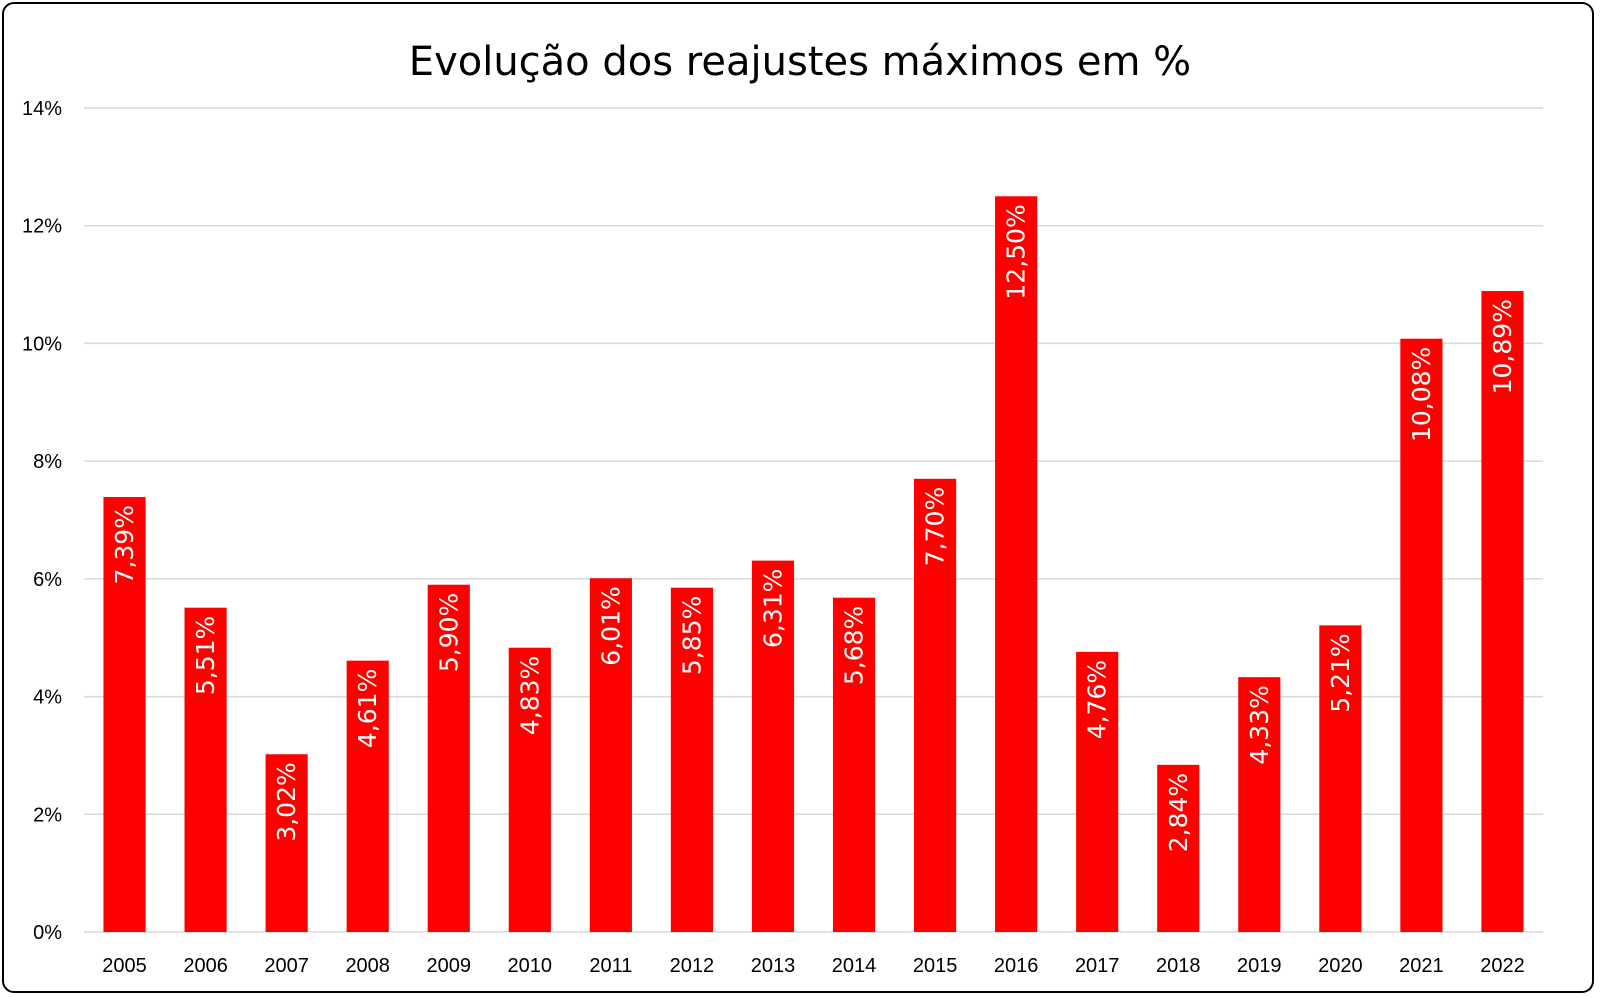 The width and height of the screenshot is (1600, 997). Describe the element at coordinates (1340, 672) in the screenshot. I see `data-label: 5,21%` at that location.